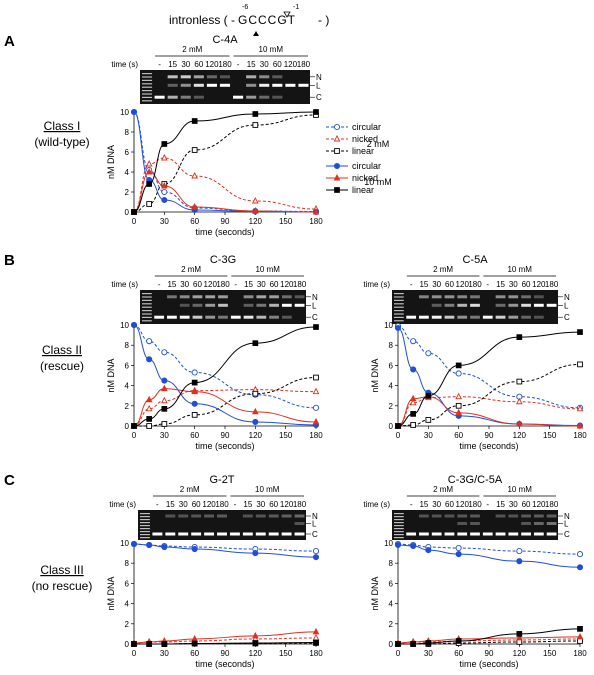  I want to click on position-left: -6, so click(245, 7).